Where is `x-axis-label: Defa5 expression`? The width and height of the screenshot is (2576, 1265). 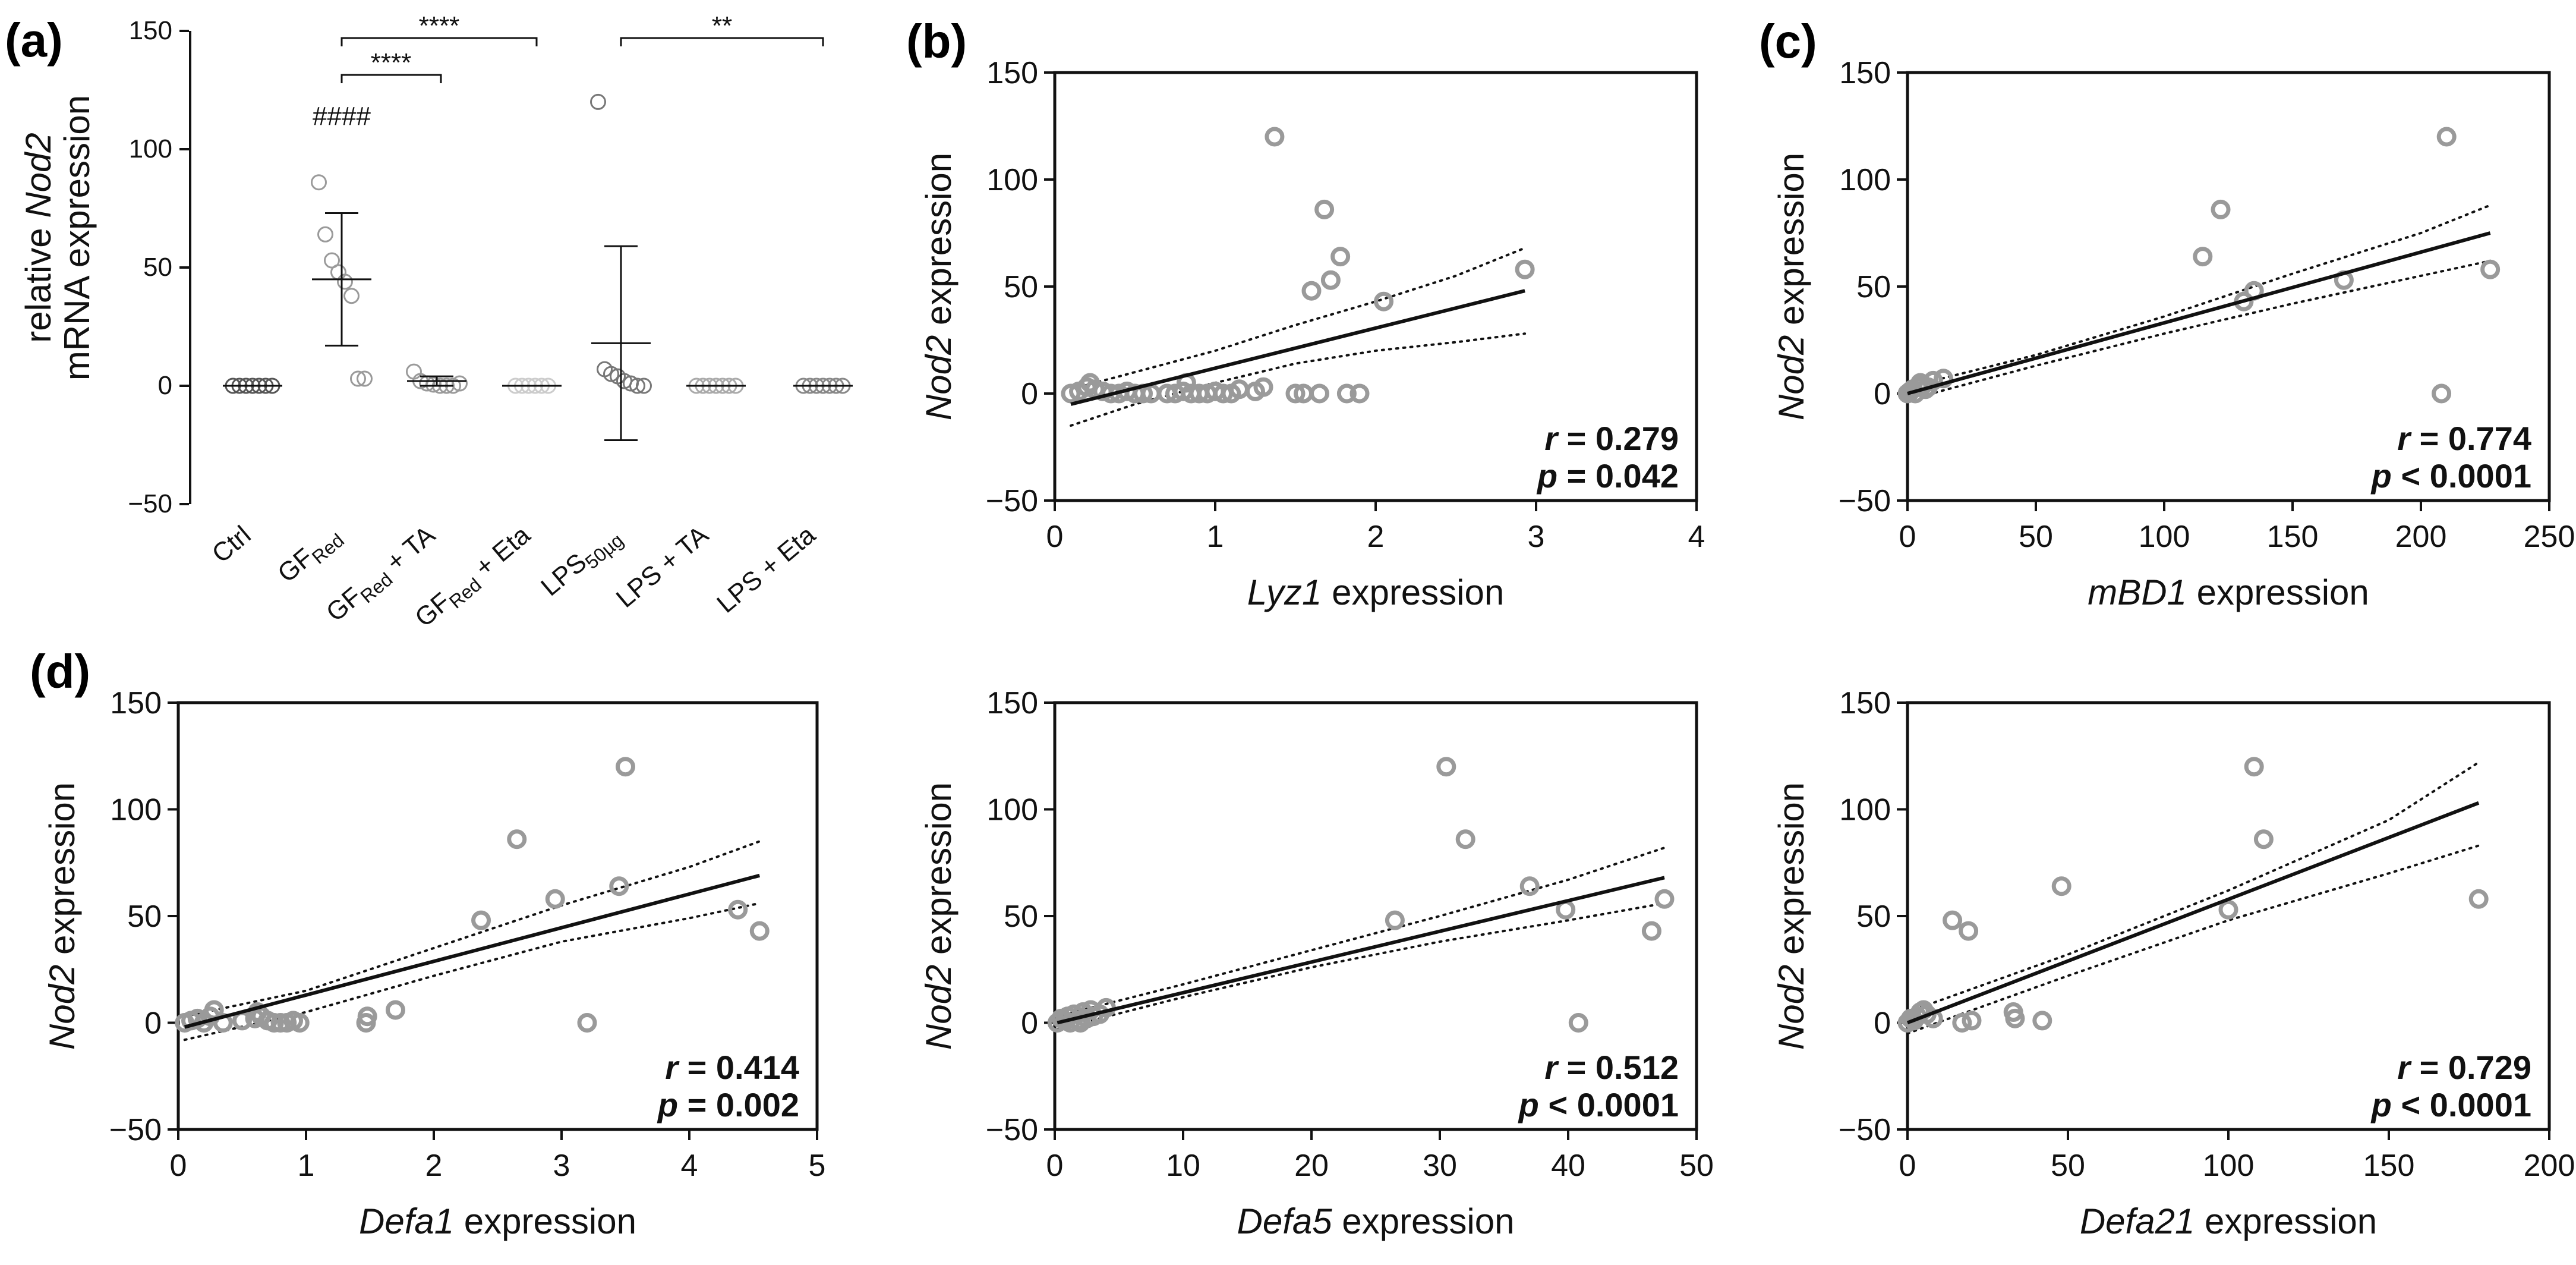 x-axis-label: Defa5 expression is located at coordinates (1376, 1221).